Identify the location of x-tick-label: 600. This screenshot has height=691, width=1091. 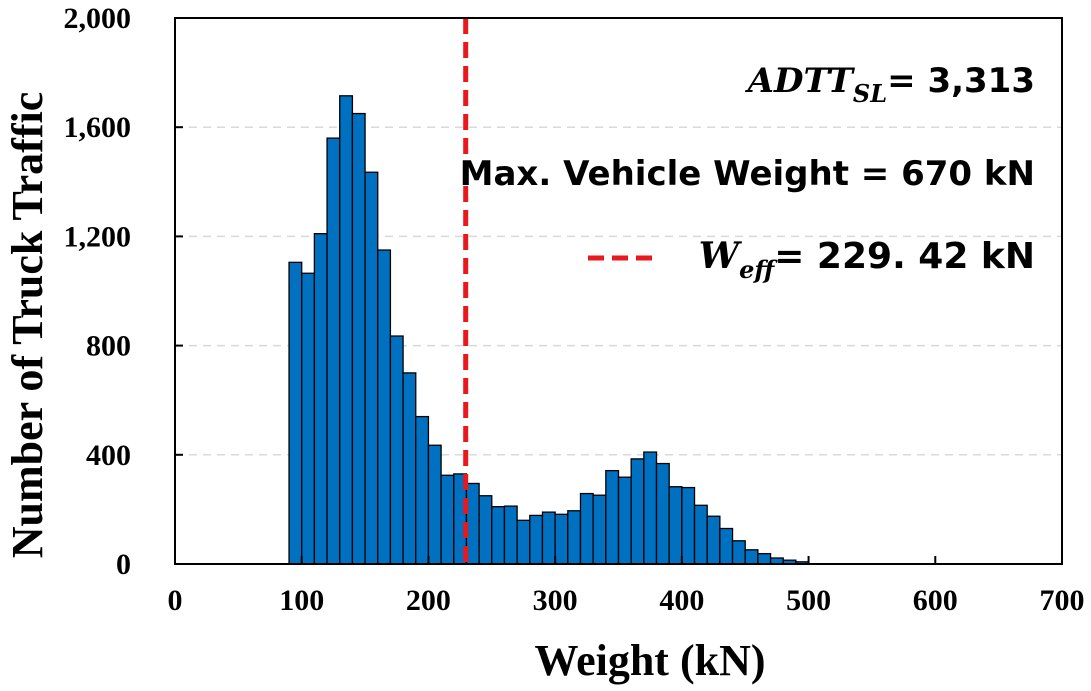
(935, 600).